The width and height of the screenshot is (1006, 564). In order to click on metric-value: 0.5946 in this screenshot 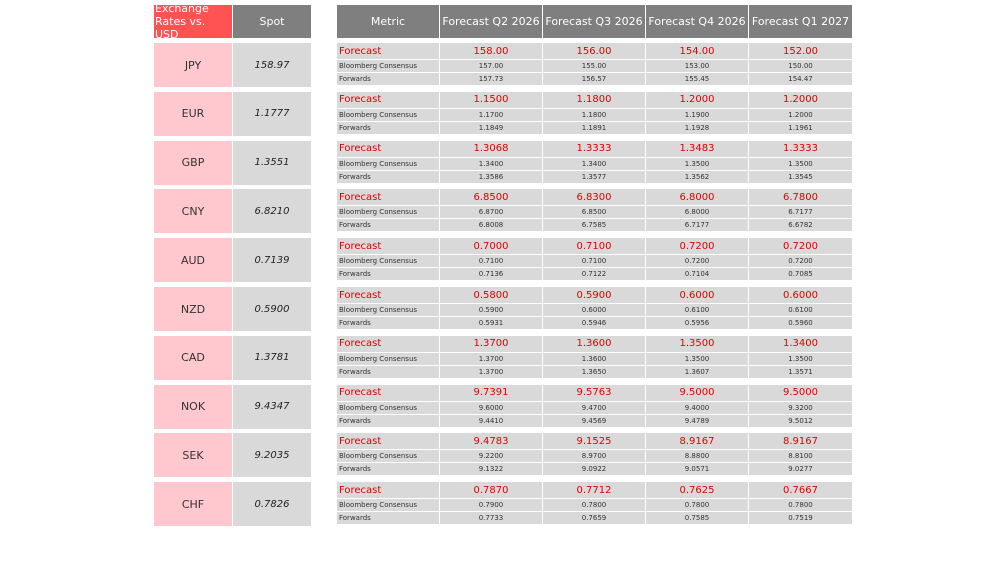, I will do `click(594, 323)`.